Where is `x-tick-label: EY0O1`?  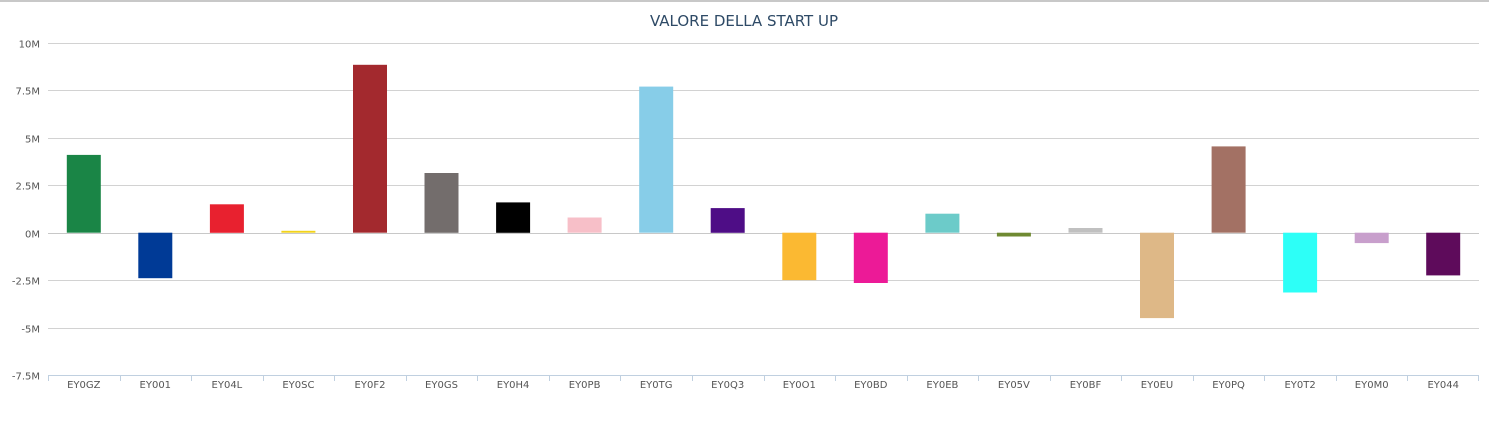
x-tick-label: EY0O1 is located at coordinates (799, 385).